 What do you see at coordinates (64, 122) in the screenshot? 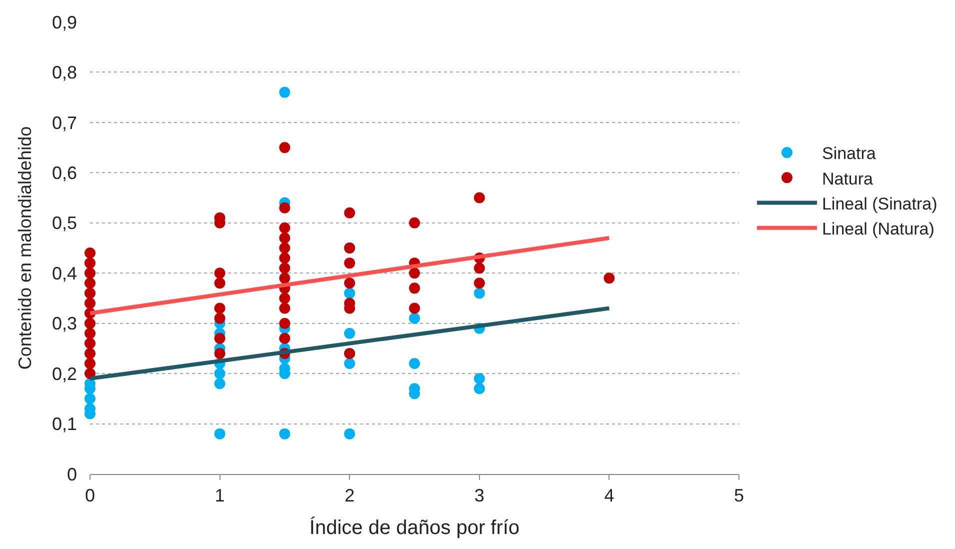
I see `y-tick-label: 0,7` at bounding box center [64, 122].